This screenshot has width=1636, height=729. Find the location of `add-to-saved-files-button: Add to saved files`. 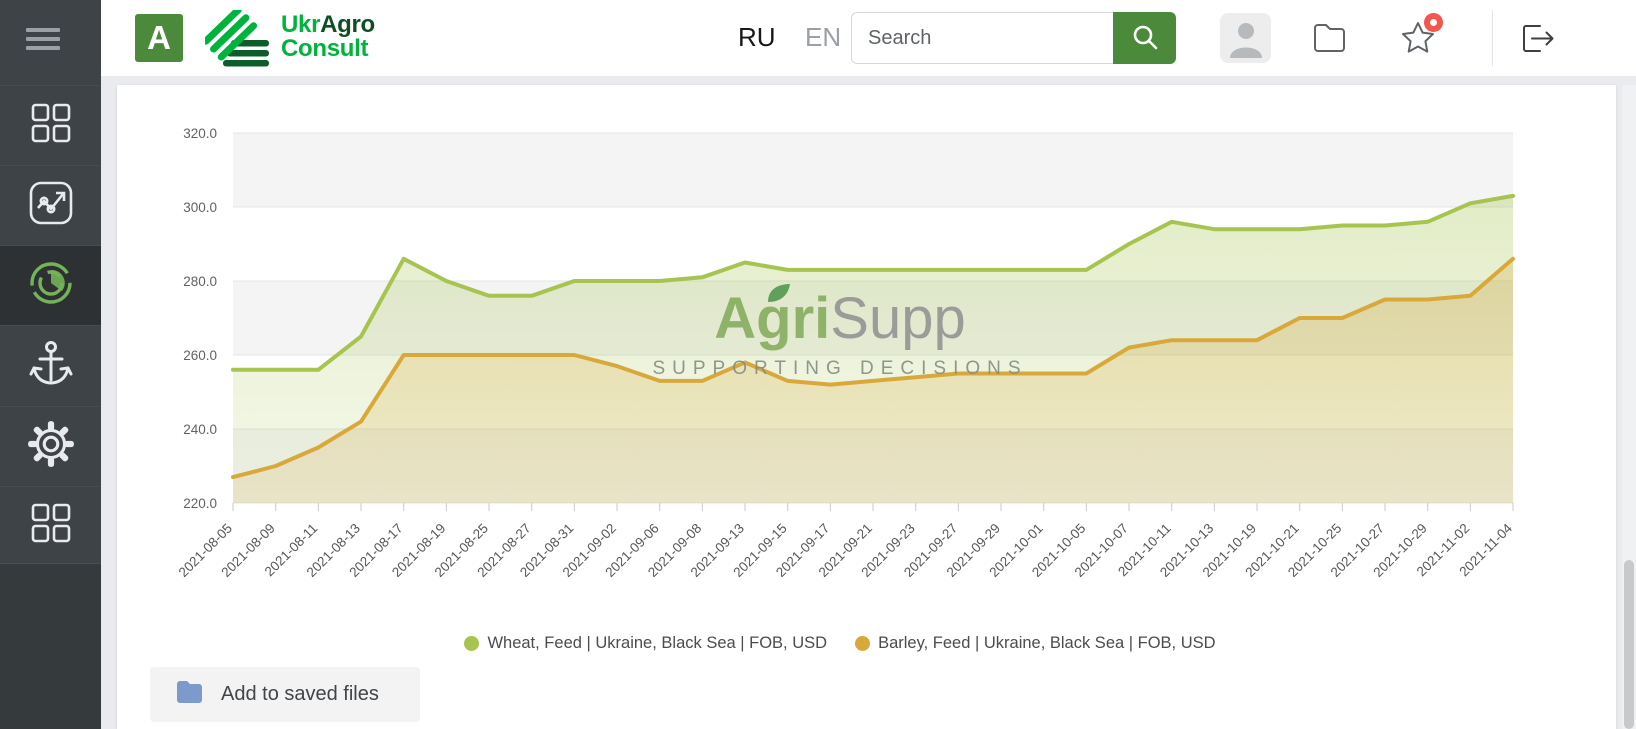

add-to-saved-files-button: Add to saved files is located at coordinates (285, 694).